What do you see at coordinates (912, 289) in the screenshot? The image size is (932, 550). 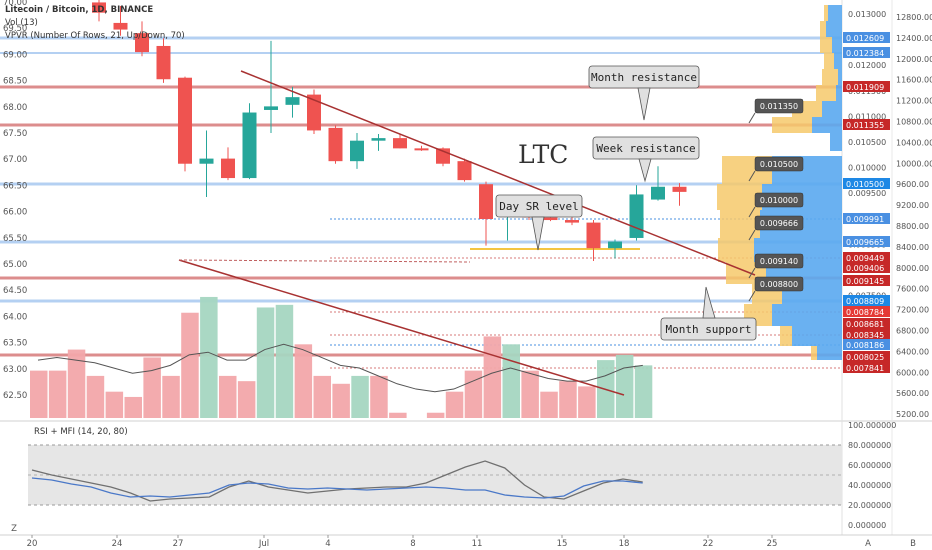 I see `volume-tick: 7600.00` at bounding box center [912, 289].